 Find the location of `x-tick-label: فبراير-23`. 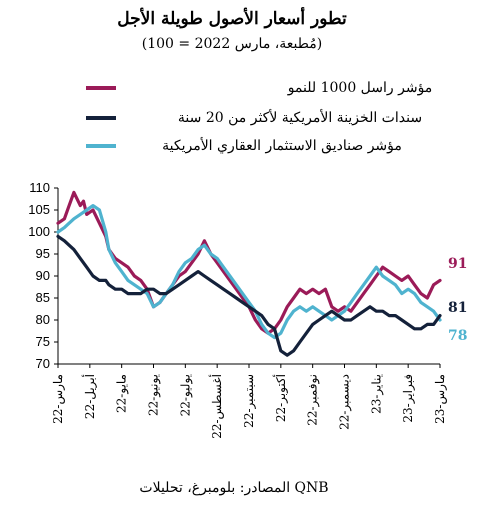

x-tick-label: فبراير-23 is located at coordinates (408, 398).